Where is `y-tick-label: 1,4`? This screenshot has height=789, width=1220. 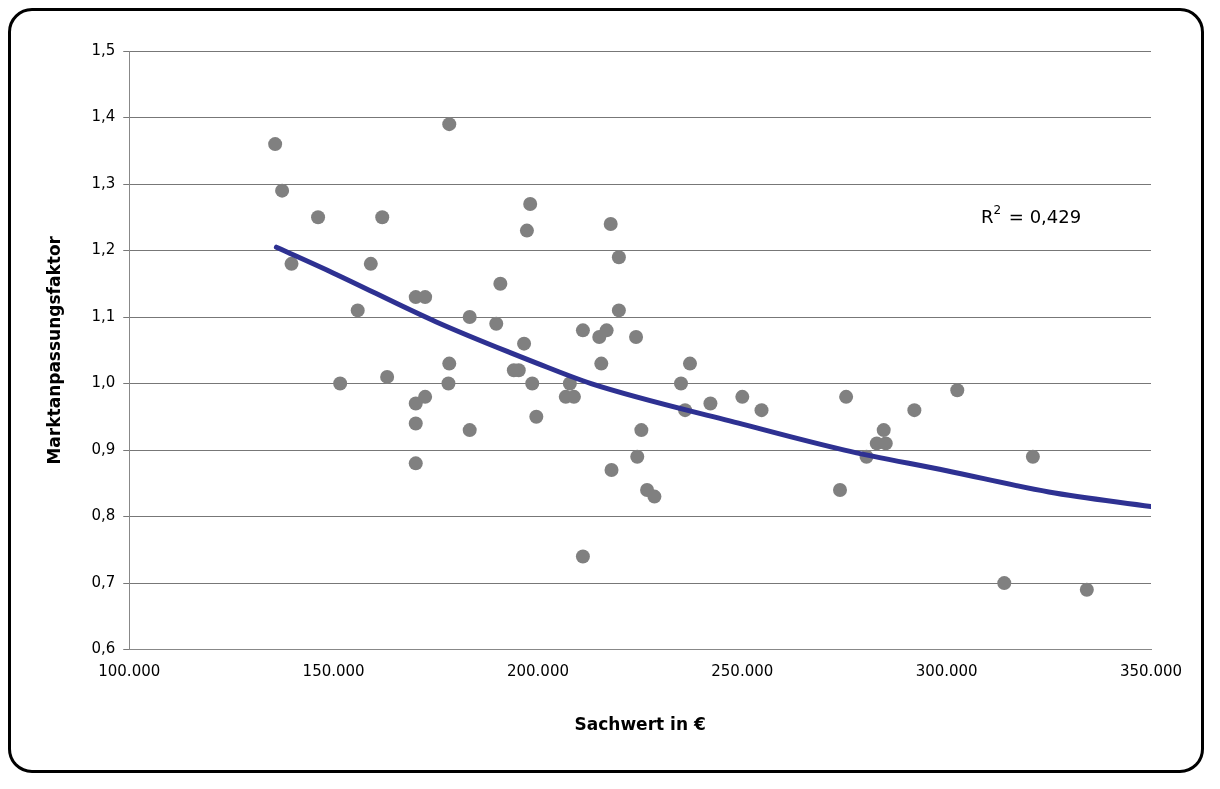
y-tick-label: 1,4 is located at coordinates (103, 116).